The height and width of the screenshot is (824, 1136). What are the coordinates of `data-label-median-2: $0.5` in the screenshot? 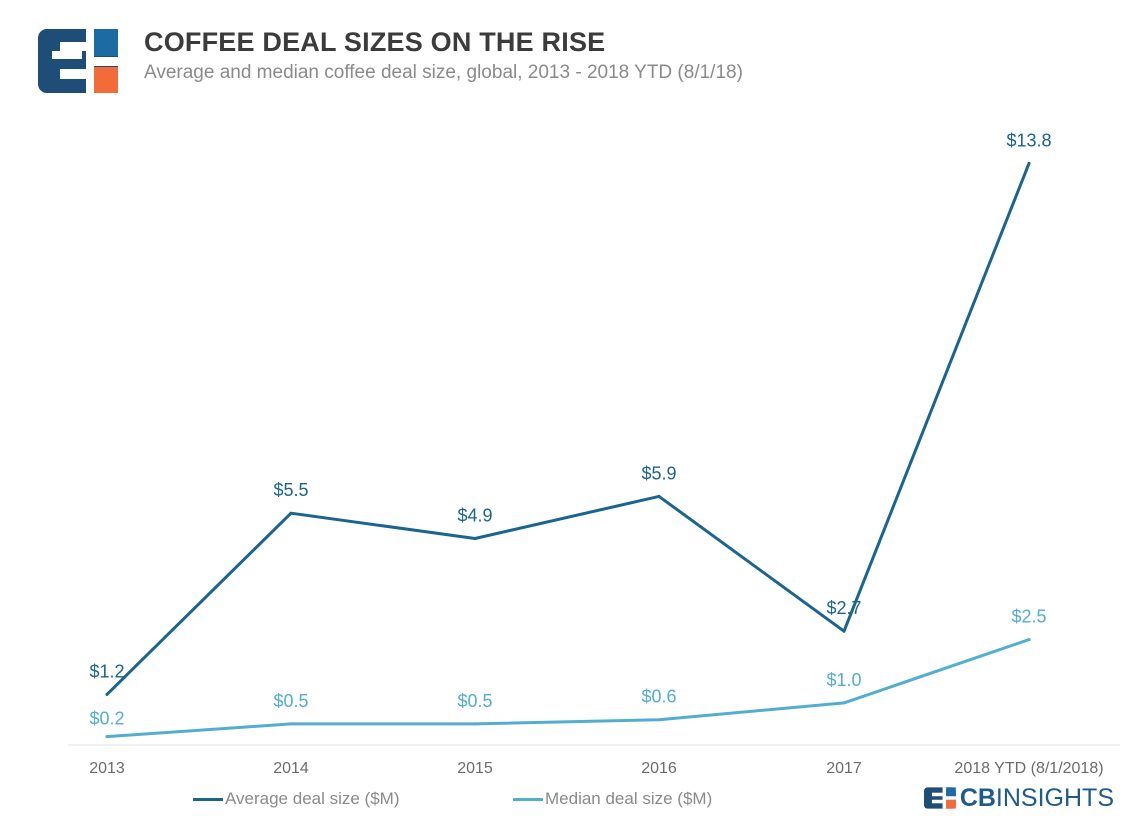 It's located at (474, 701).